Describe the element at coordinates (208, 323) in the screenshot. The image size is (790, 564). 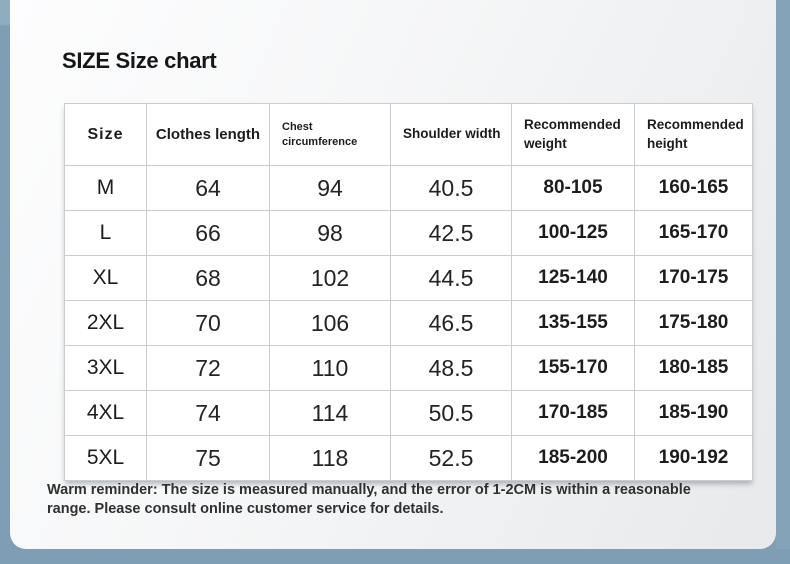
I see `clothes-length-cell: 70` at that location.